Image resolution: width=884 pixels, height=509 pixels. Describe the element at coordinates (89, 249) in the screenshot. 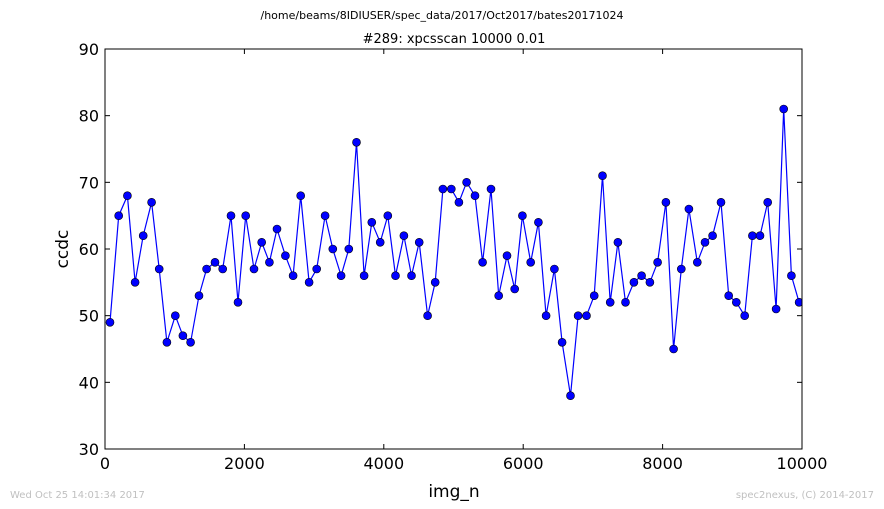

I see `y-tick-label: 60` at that location.